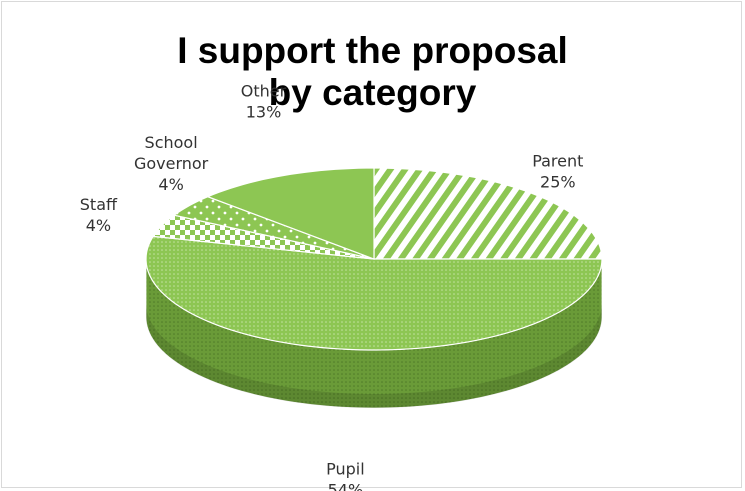  Describe the element at coordinates (488, 213) in the screenshot. I see `pie-slice-parent` at that location.